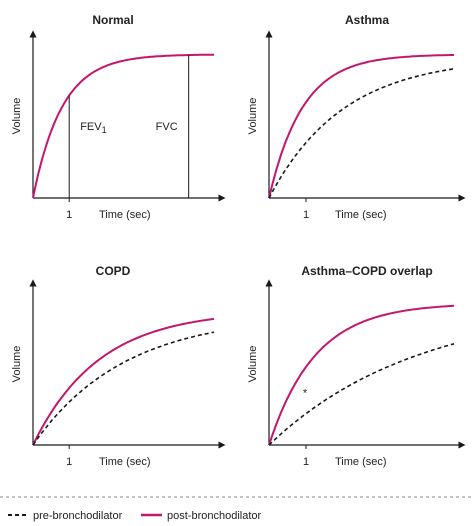 This screenshot has width=474, height=526. I want to click on legend-label-pre: pre-bronchodilator, so click(78, 516).